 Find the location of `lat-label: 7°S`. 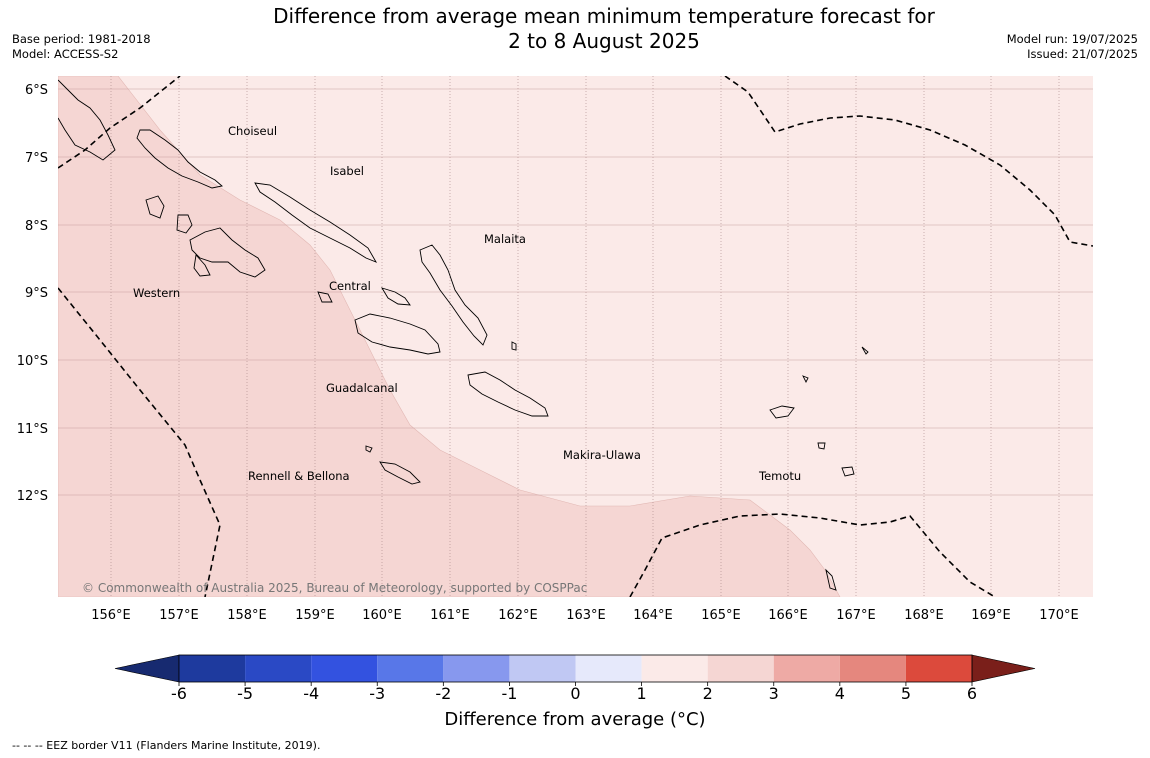

lat-label: 7°S is located at coordinates (36, 158).